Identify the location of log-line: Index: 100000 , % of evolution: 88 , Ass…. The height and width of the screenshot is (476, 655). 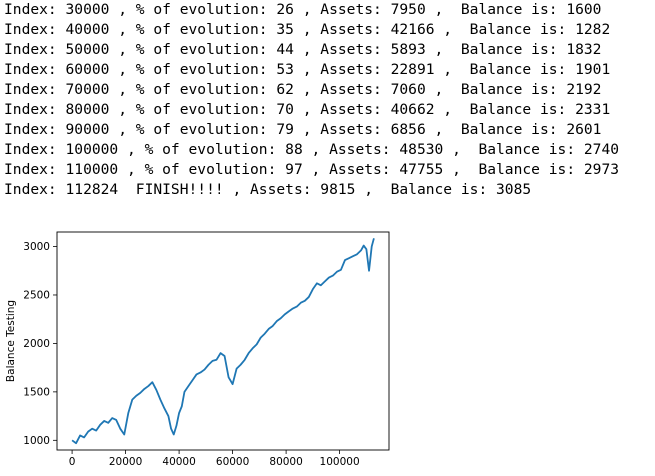
(312, 149).